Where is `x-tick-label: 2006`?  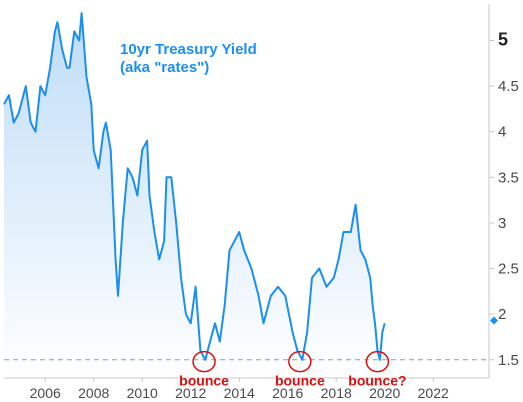
x-tick-label: 2006 is located at coordinates (45, 393).